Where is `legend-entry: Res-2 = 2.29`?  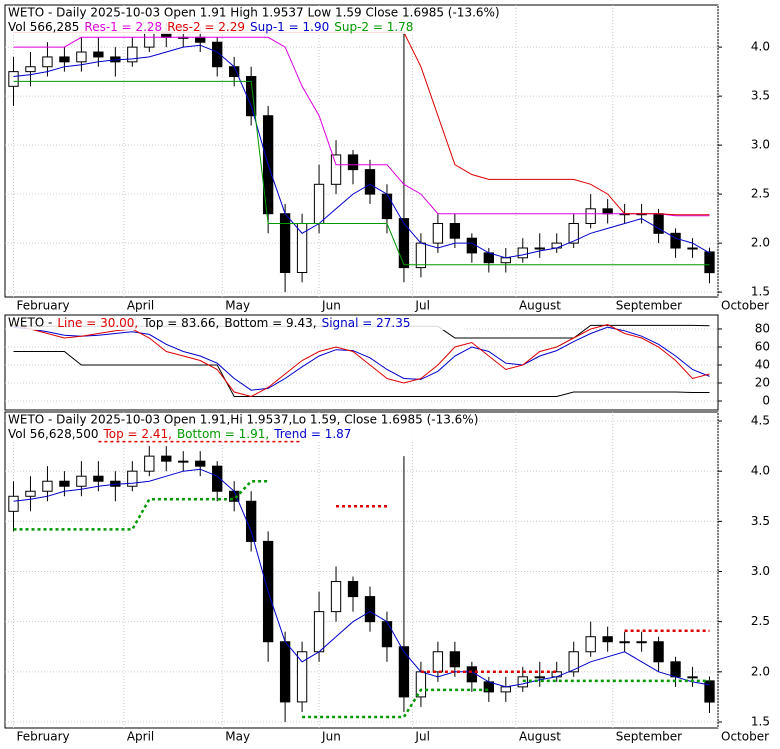
legend-entry: Res-2 = 2.29 is located at coordinates (206, 27).